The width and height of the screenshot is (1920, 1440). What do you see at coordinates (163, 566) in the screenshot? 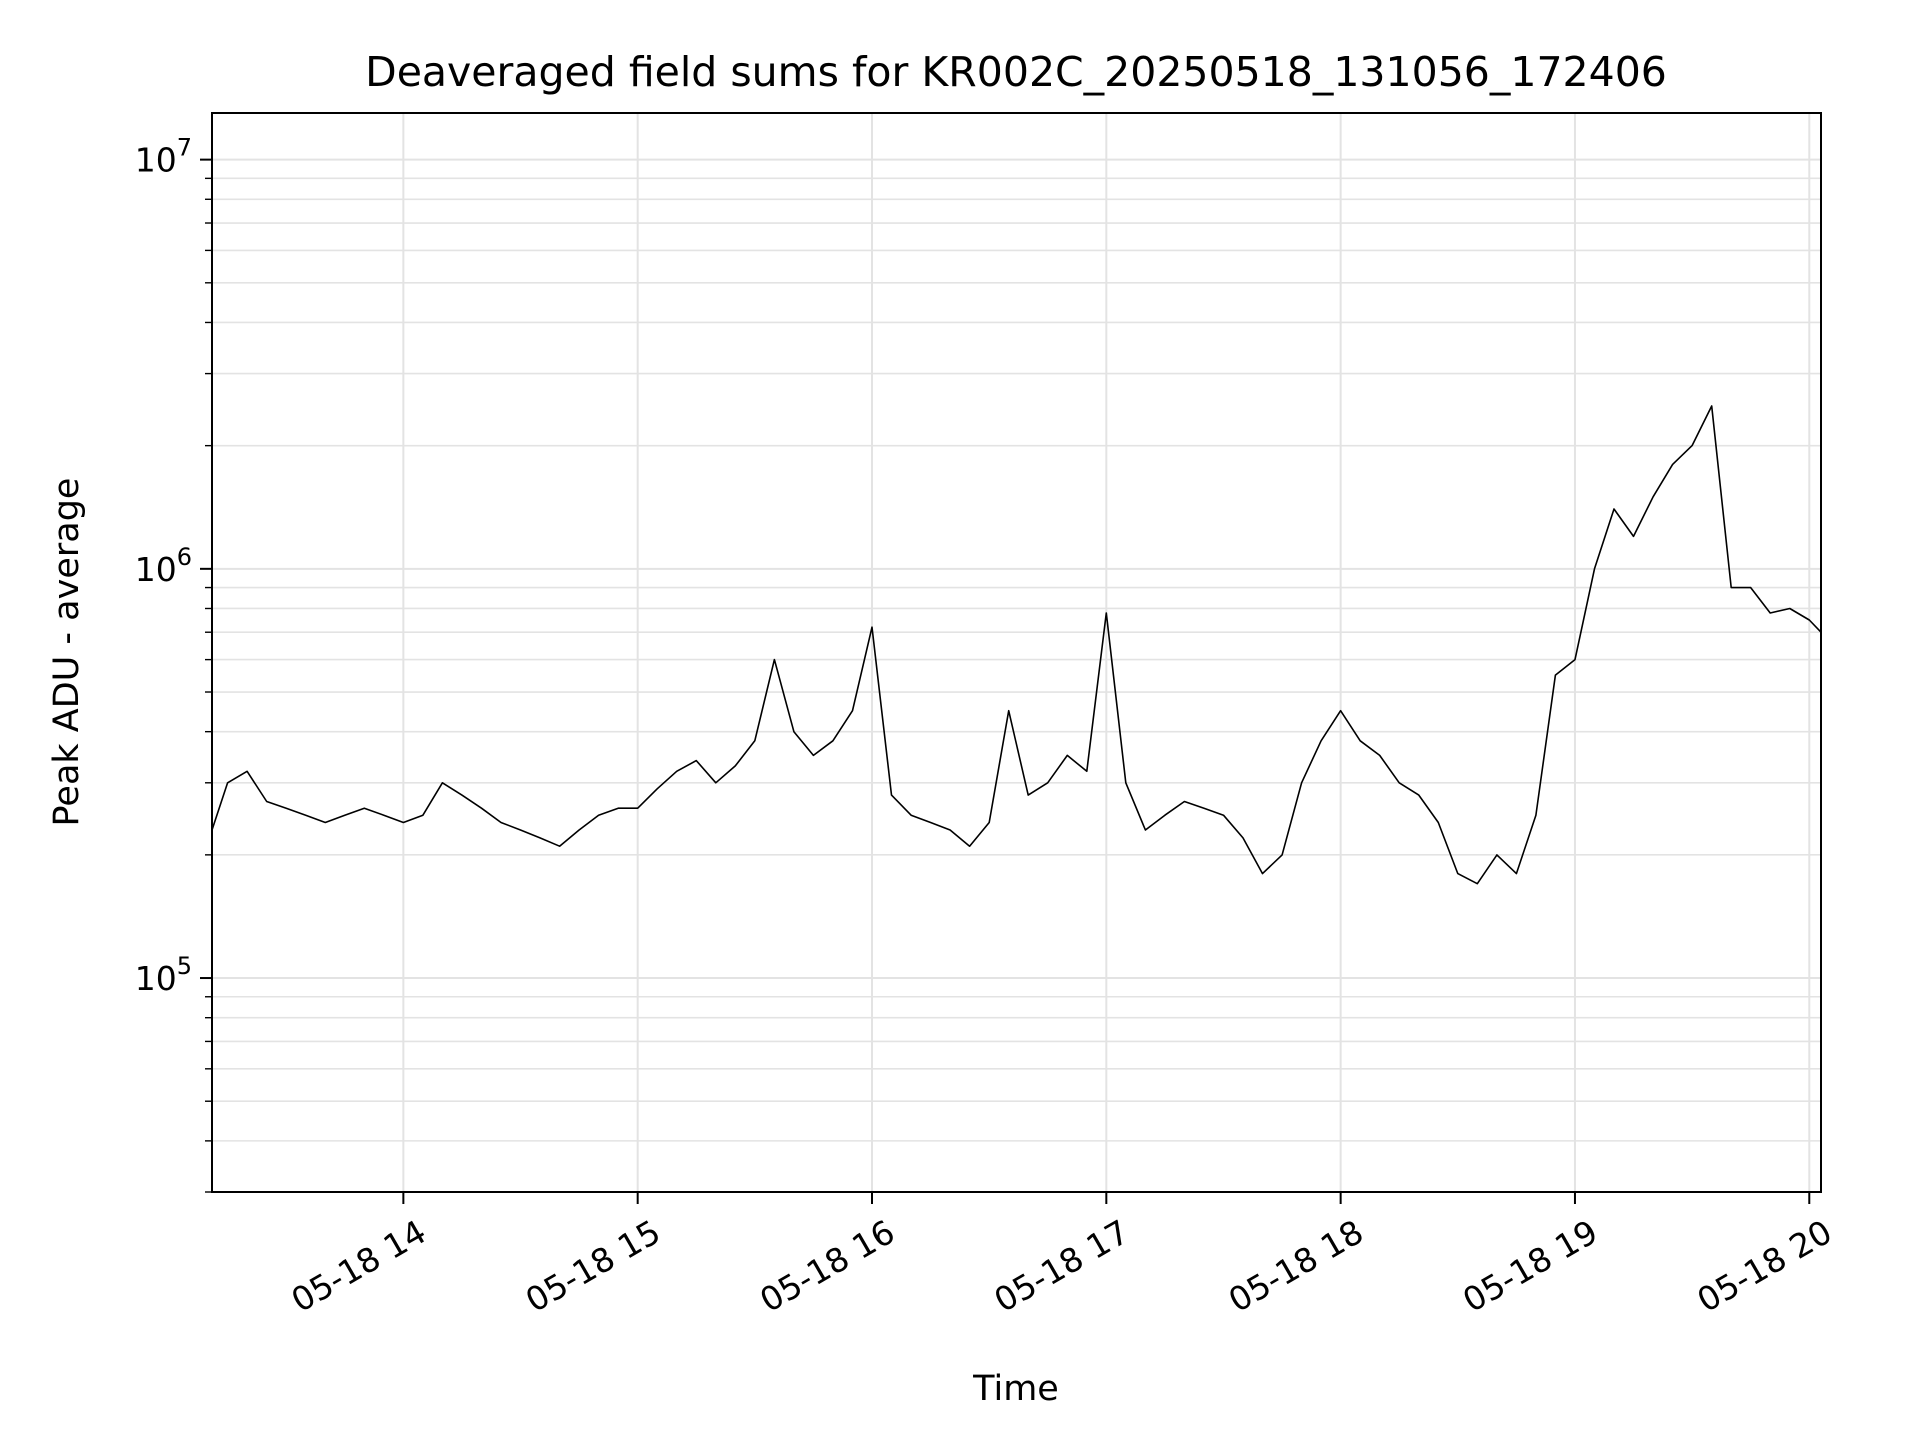
I see `y-tick-label: 10⁶` at bounding box center [163, 566].